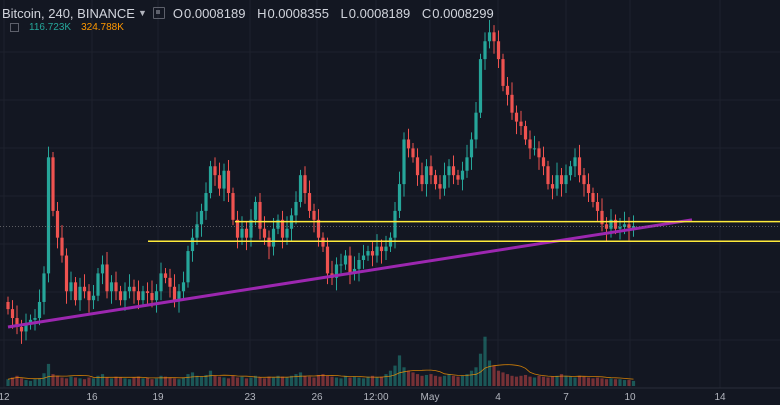 Image resolution: width=780 pixels, height=405 pixels. I want to click on time-tick-label: 7, so click(566, 397).